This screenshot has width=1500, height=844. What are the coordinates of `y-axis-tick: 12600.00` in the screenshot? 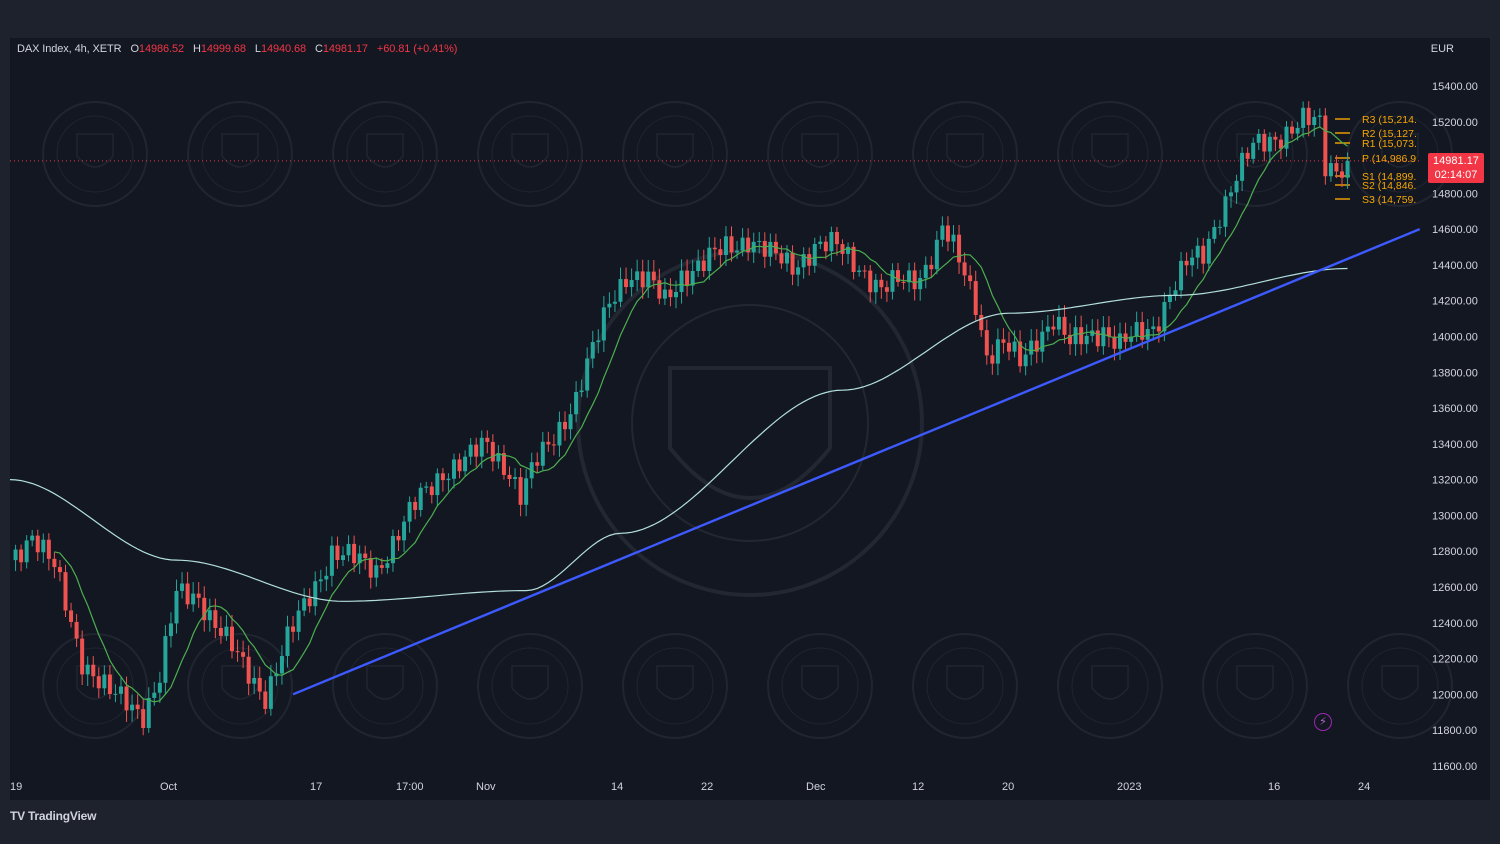 It's located at (1455, 588).